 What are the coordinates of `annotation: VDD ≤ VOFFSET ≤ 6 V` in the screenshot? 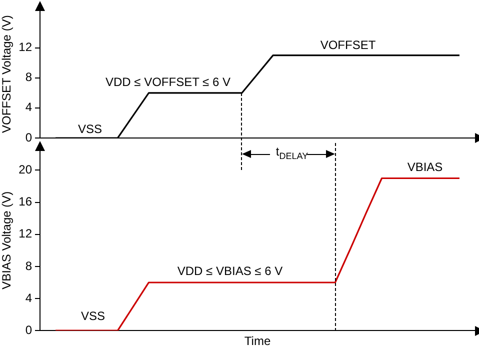 It's located at (168, 82).